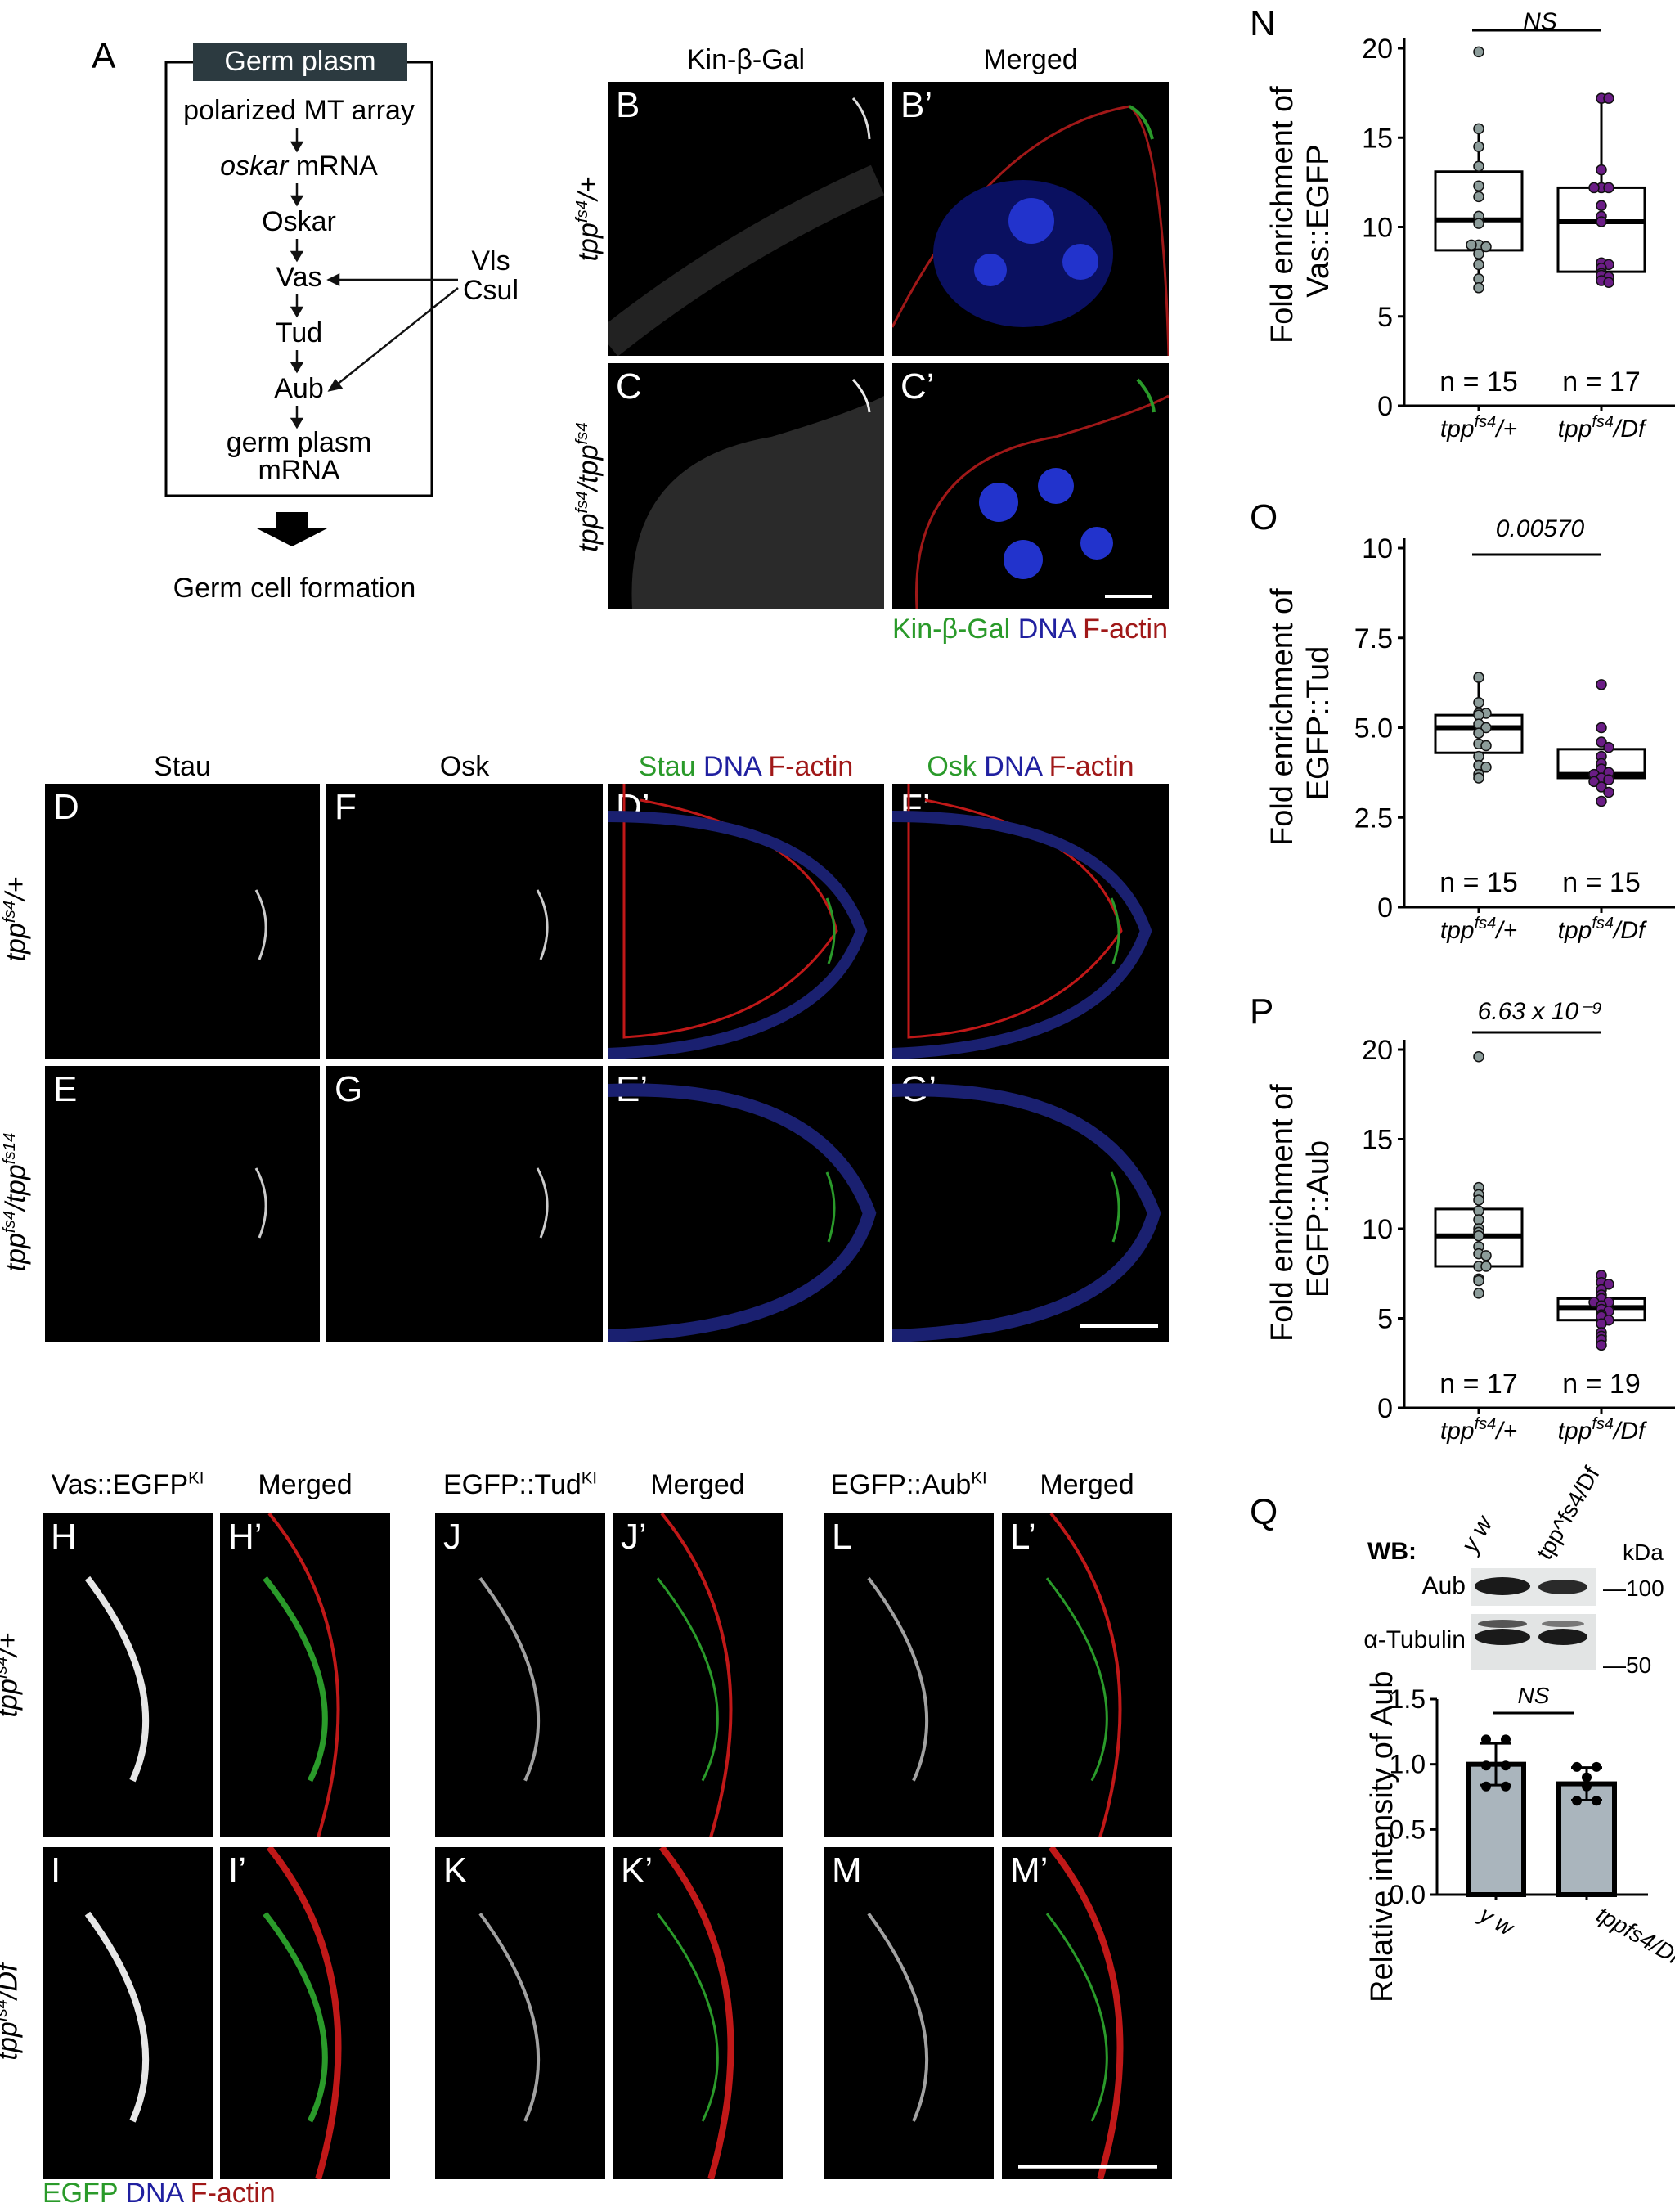 Image resolution: width=1675 pixels, height=2212 pixels. What do you see at coordinates (104, 56) in the screenshot?
I see `panel-label-a: A` at bounding box center [104, 56].